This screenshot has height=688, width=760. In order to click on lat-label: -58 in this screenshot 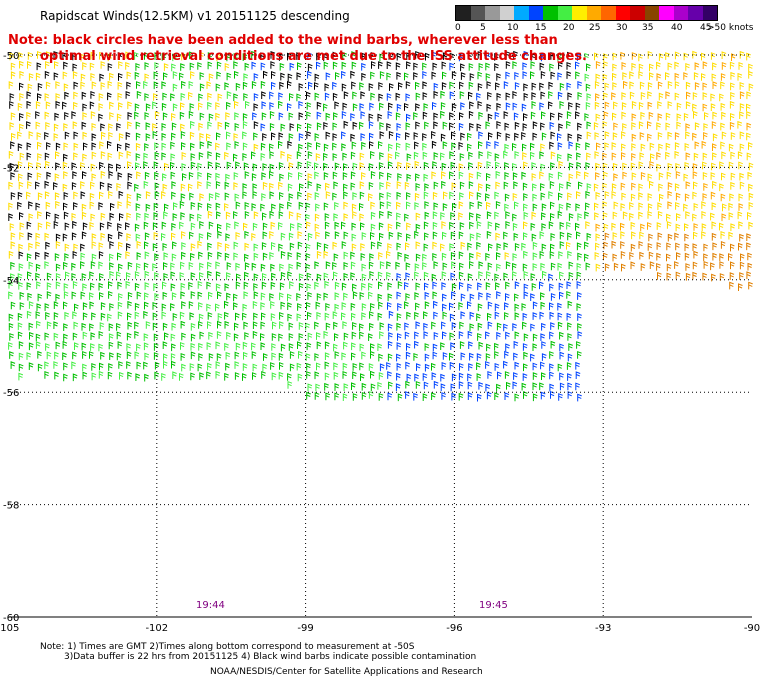, I will do `click(11, 506)`.